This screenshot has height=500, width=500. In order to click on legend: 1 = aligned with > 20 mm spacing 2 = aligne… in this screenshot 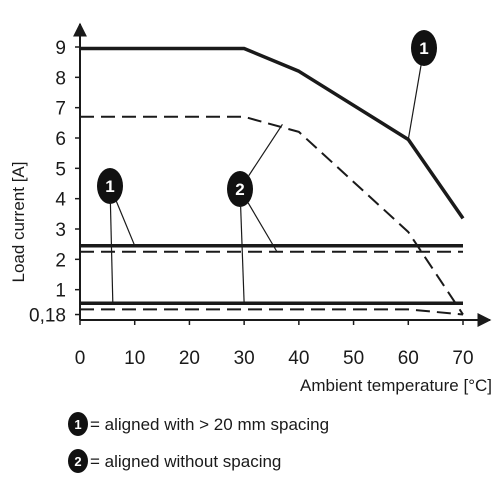, I will do `click(198, 442)`.